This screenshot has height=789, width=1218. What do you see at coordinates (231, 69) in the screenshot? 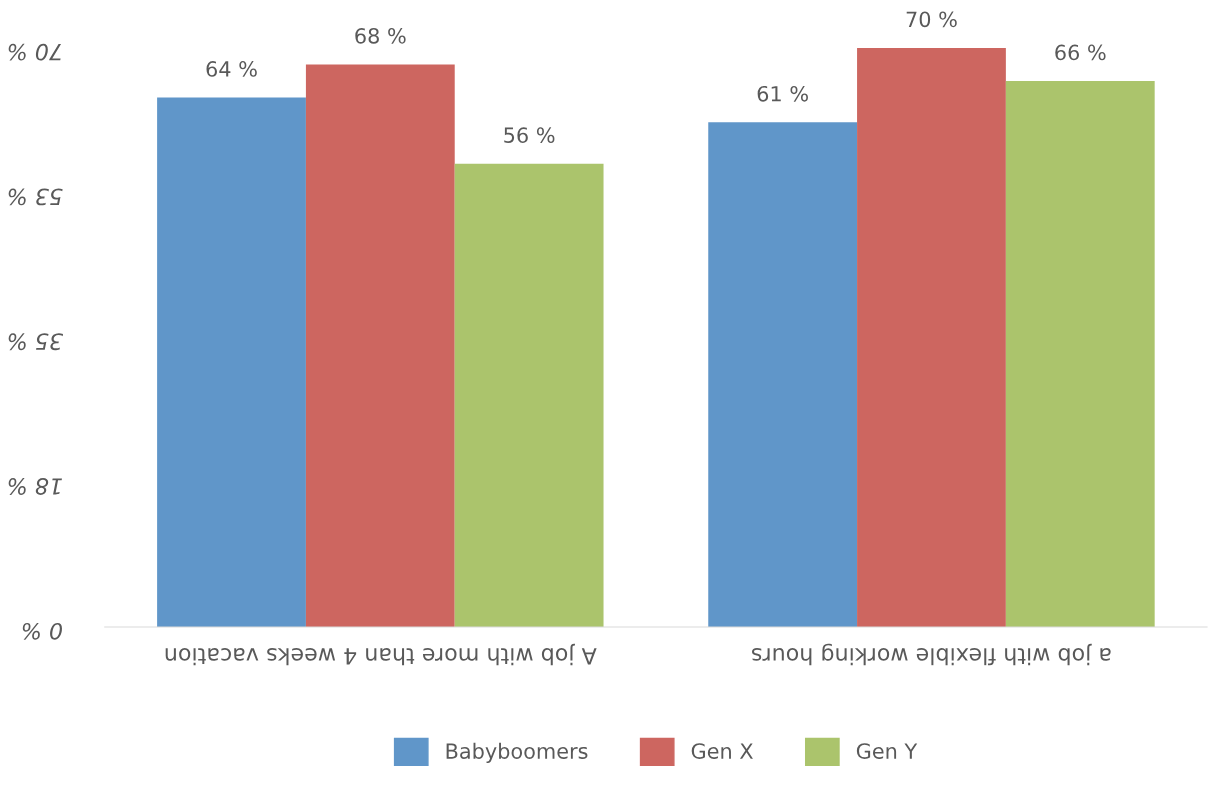
I see `data-label: 64 %` at bounding box center [231, 69].